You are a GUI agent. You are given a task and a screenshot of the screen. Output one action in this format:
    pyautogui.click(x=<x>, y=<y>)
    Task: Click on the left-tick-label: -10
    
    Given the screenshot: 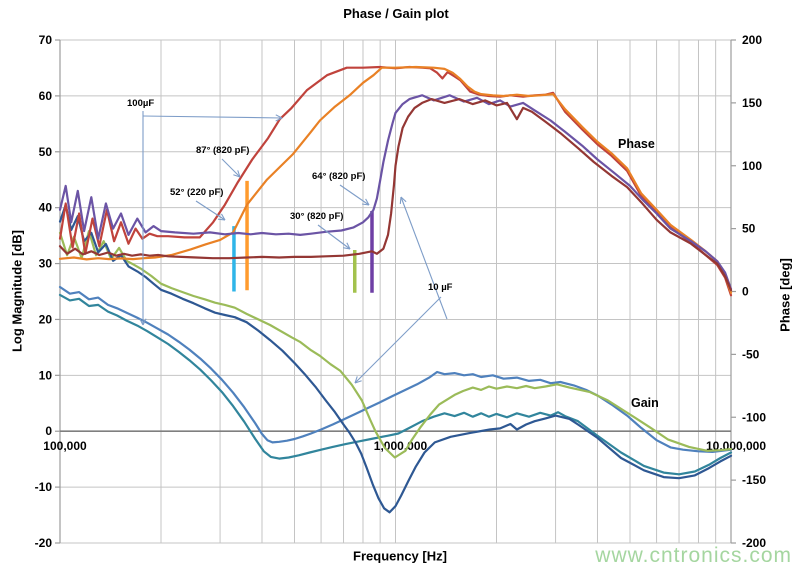 What is the action you would take?
    pyautogui.click(x=44, y=487)
    